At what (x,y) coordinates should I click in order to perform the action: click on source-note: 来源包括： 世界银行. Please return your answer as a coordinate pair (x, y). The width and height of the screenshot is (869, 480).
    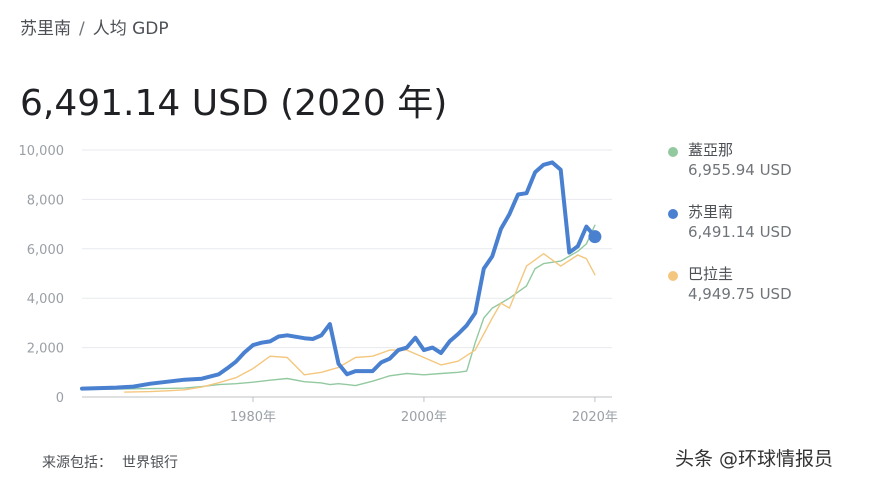
    Looking at the image, I should click on (110, 462).